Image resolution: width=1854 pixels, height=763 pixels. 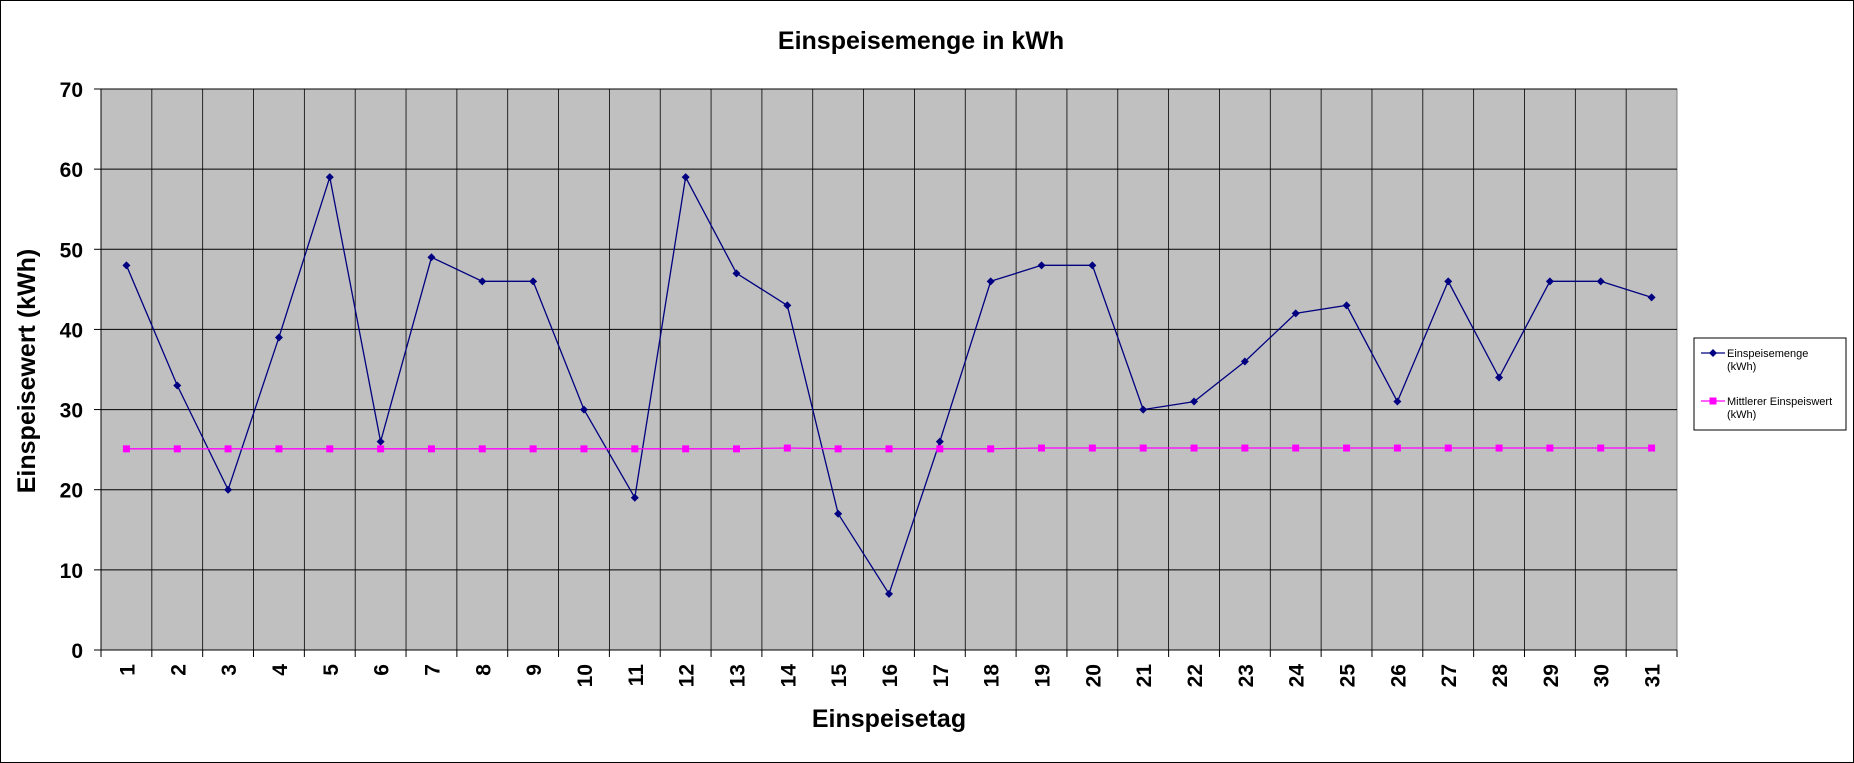 What do you see at coordinates (1093, 675) in the screenshot?
I see `x-tick-label: 20` at bounding box center [1093, 675].